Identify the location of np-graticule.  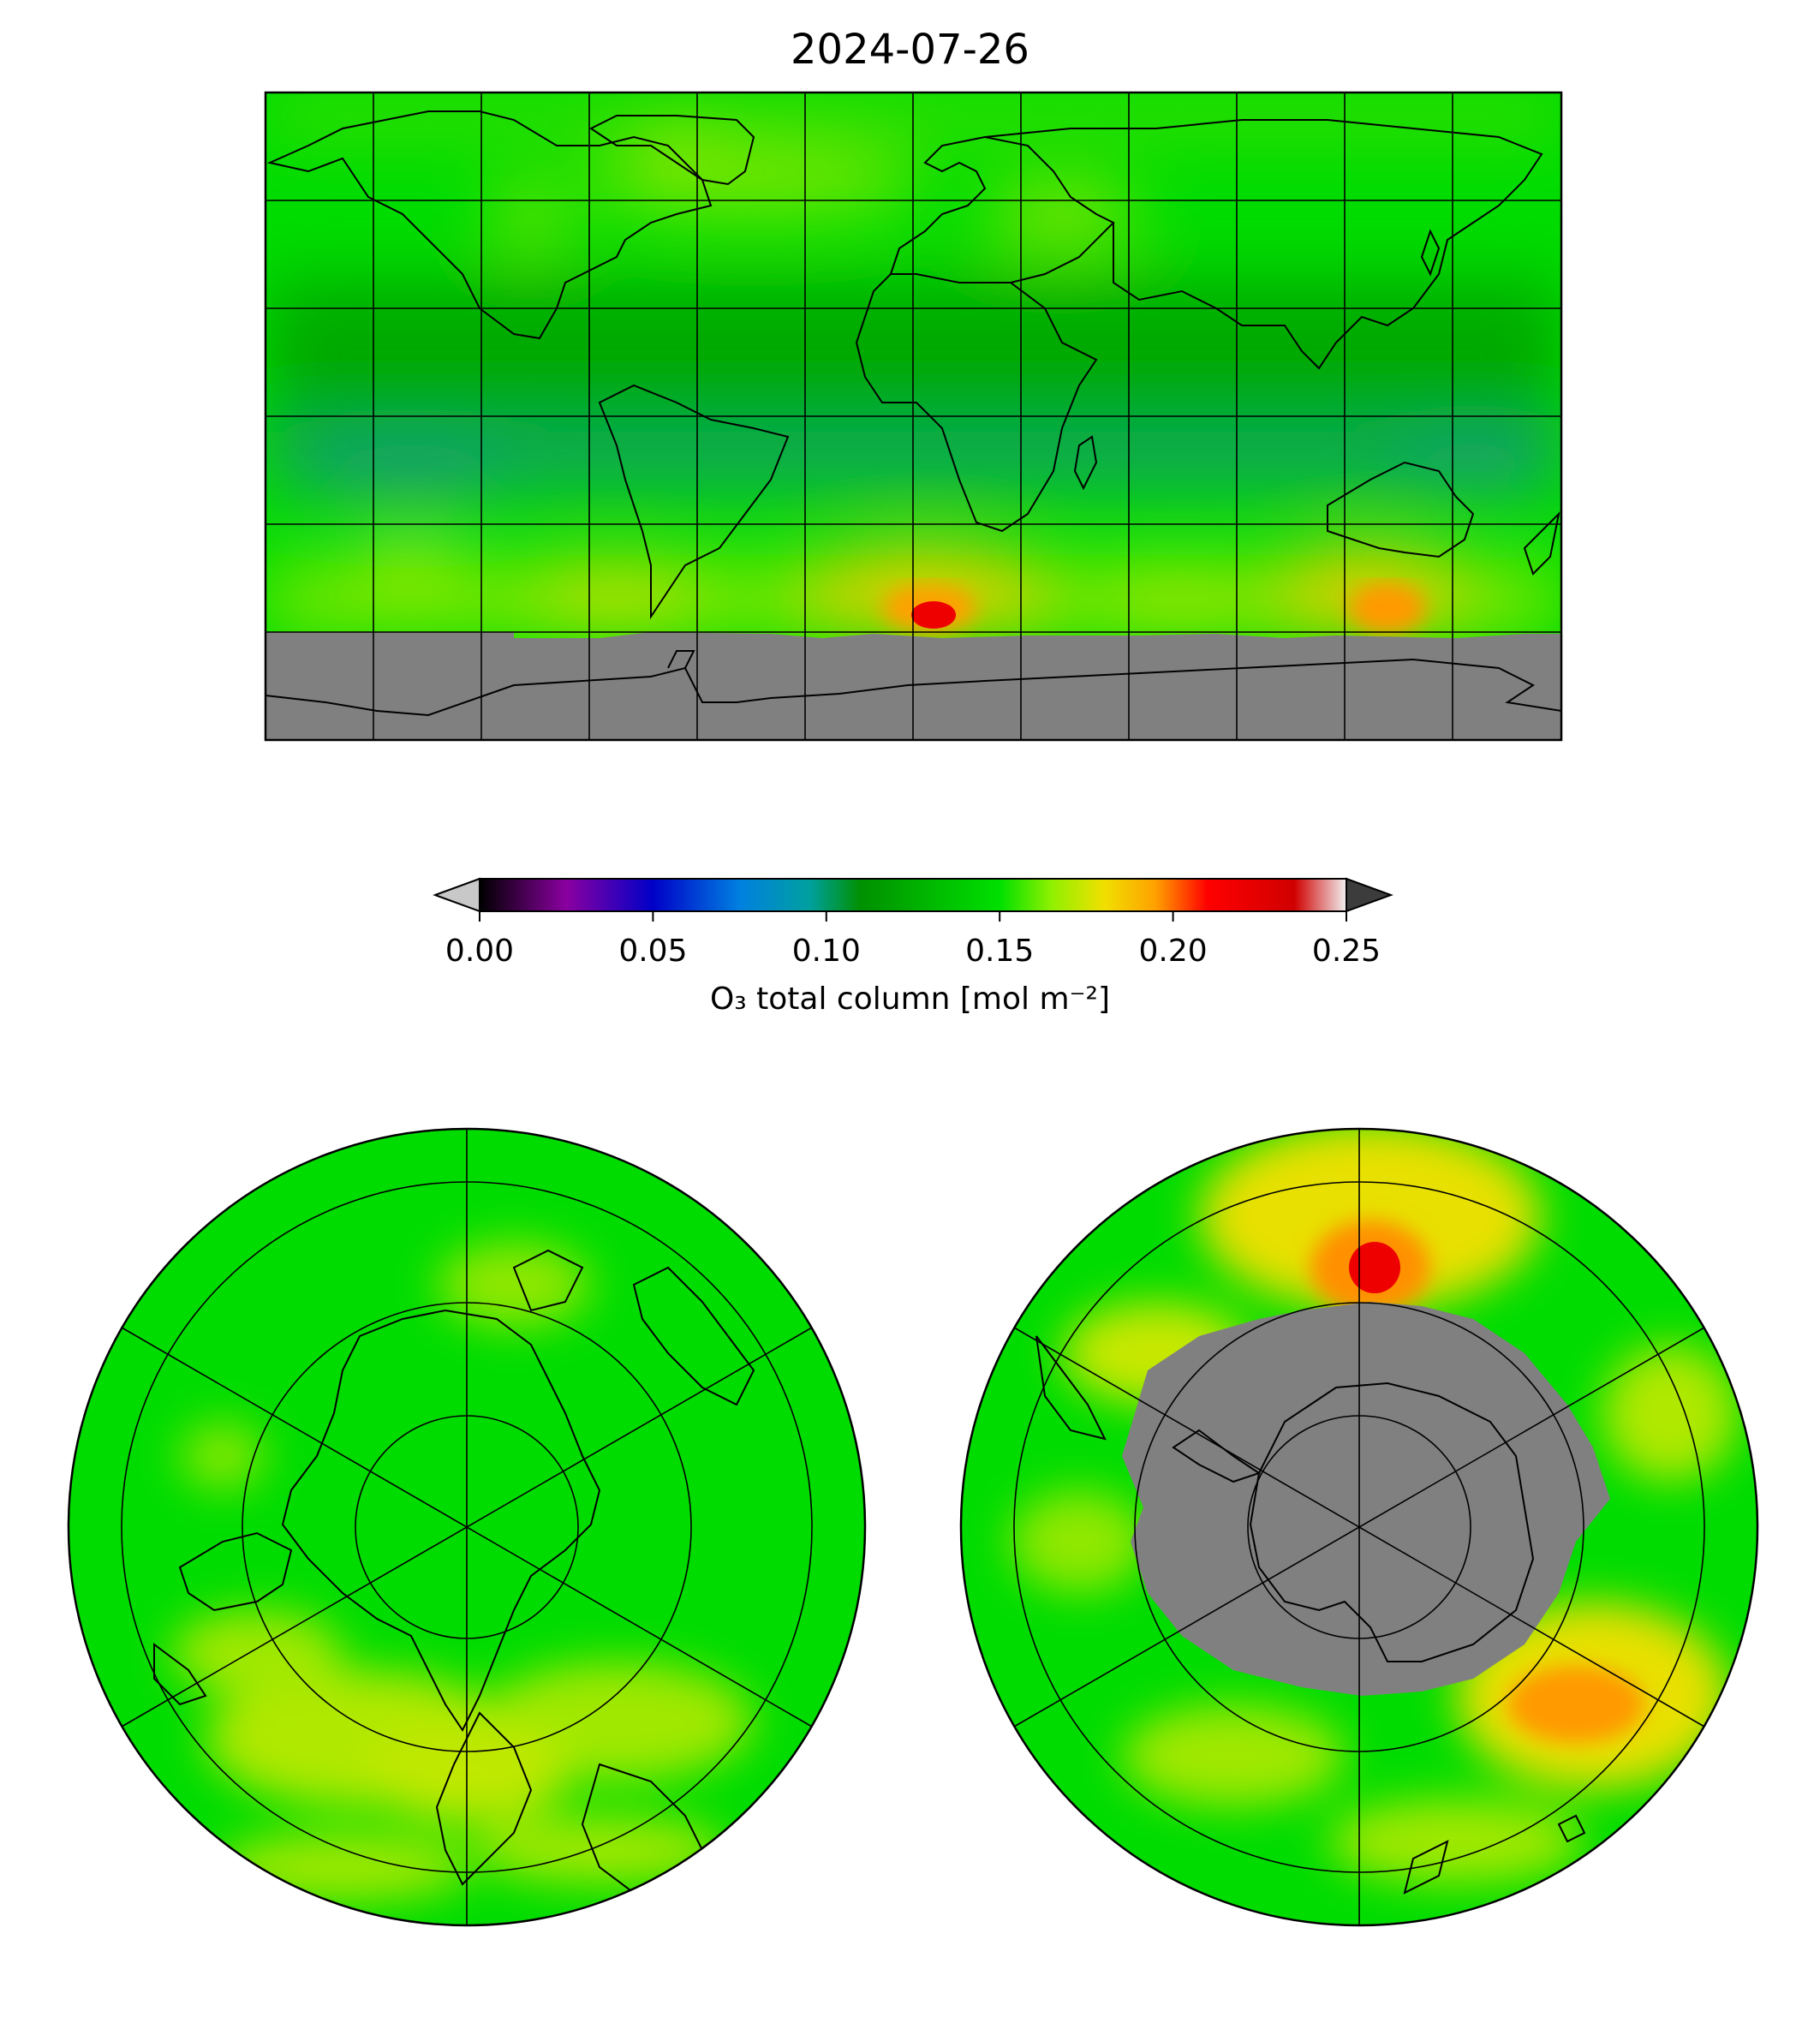
(467, 1527).